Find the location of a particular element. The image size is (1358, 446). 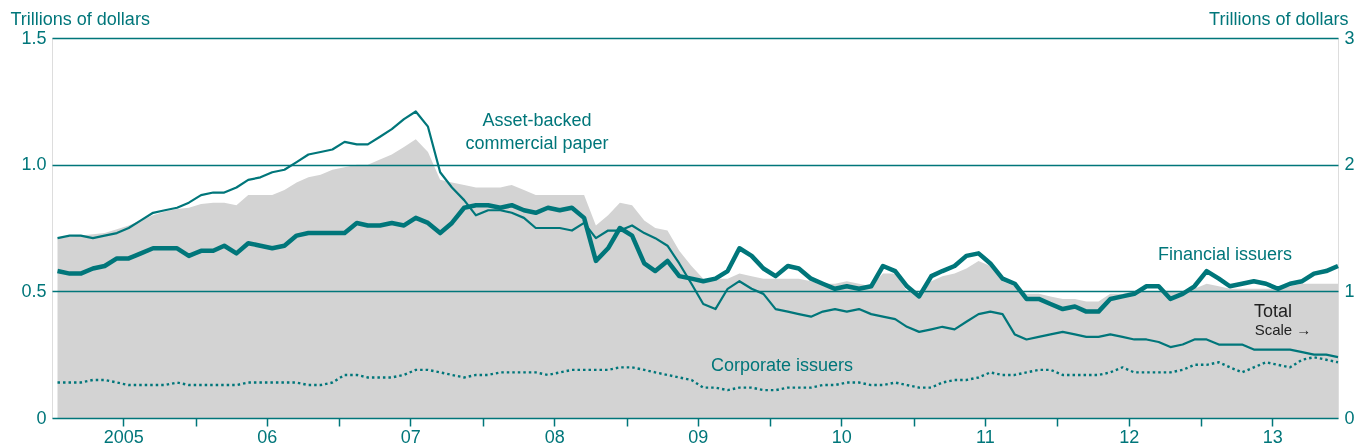

y2-tick-label: 0 is located at coordinates (1349, 417).